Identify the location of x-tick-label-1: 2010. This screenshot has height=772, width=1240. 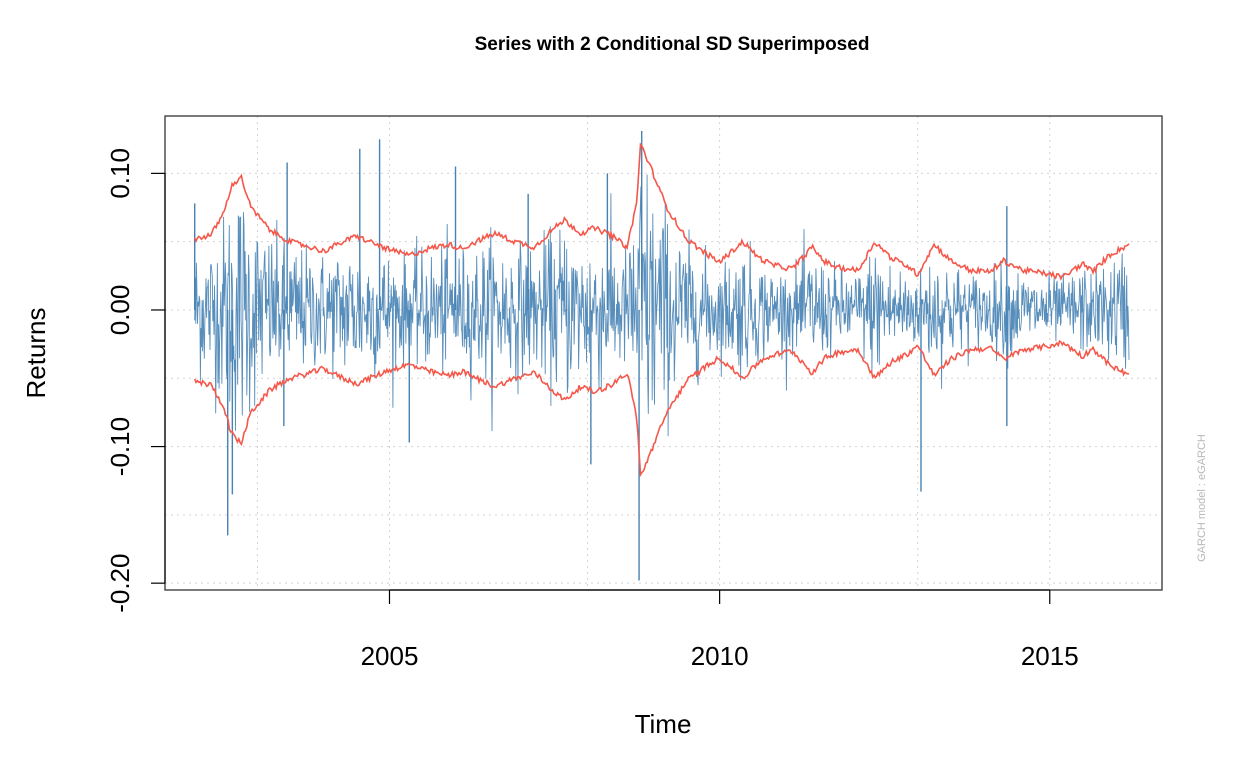
(720, 656).